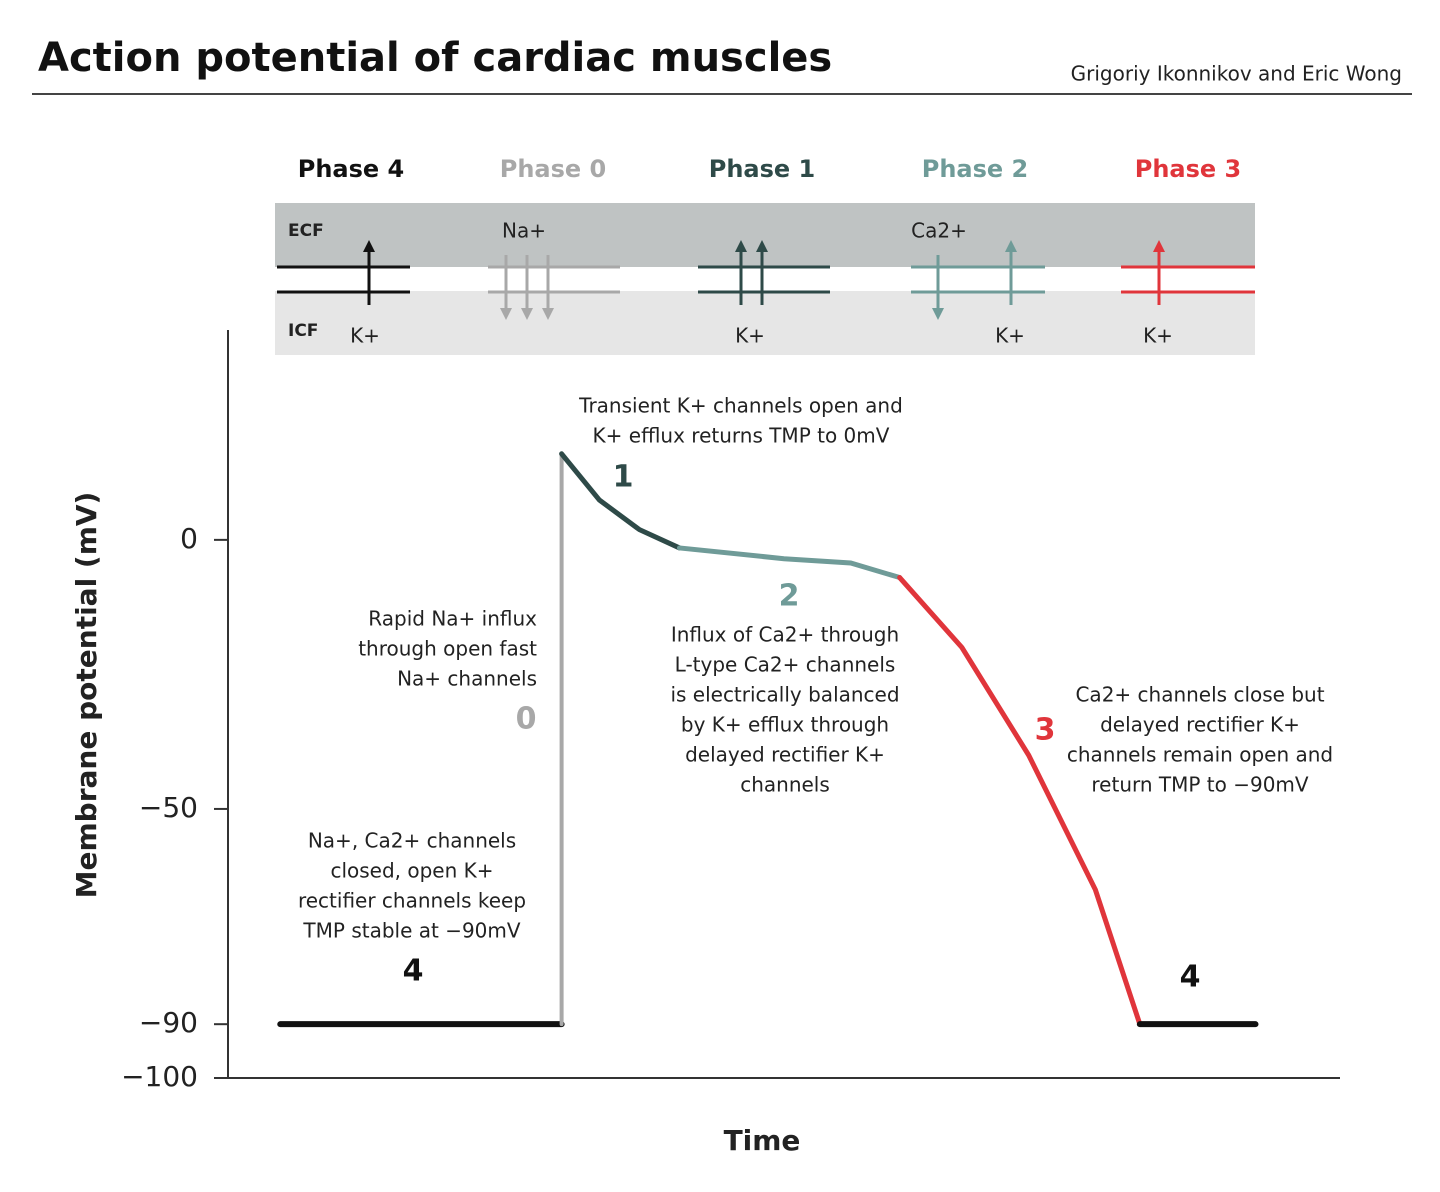  What do you see at coordinates (168, 807) in the screenshot?
I see `y-tick-label: −50` at bounding box center [168, 807].